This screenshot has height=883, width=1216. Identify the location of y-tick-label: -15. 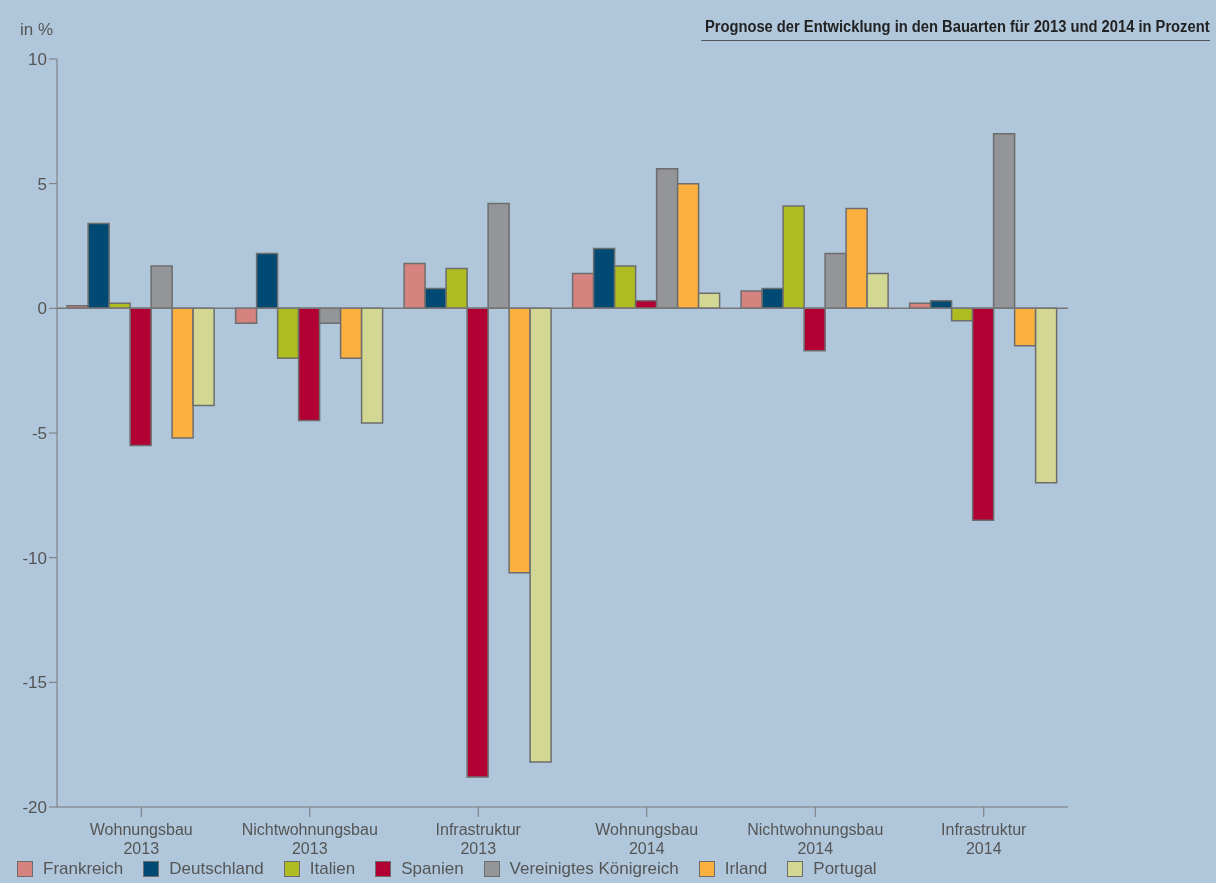
(34, 683).